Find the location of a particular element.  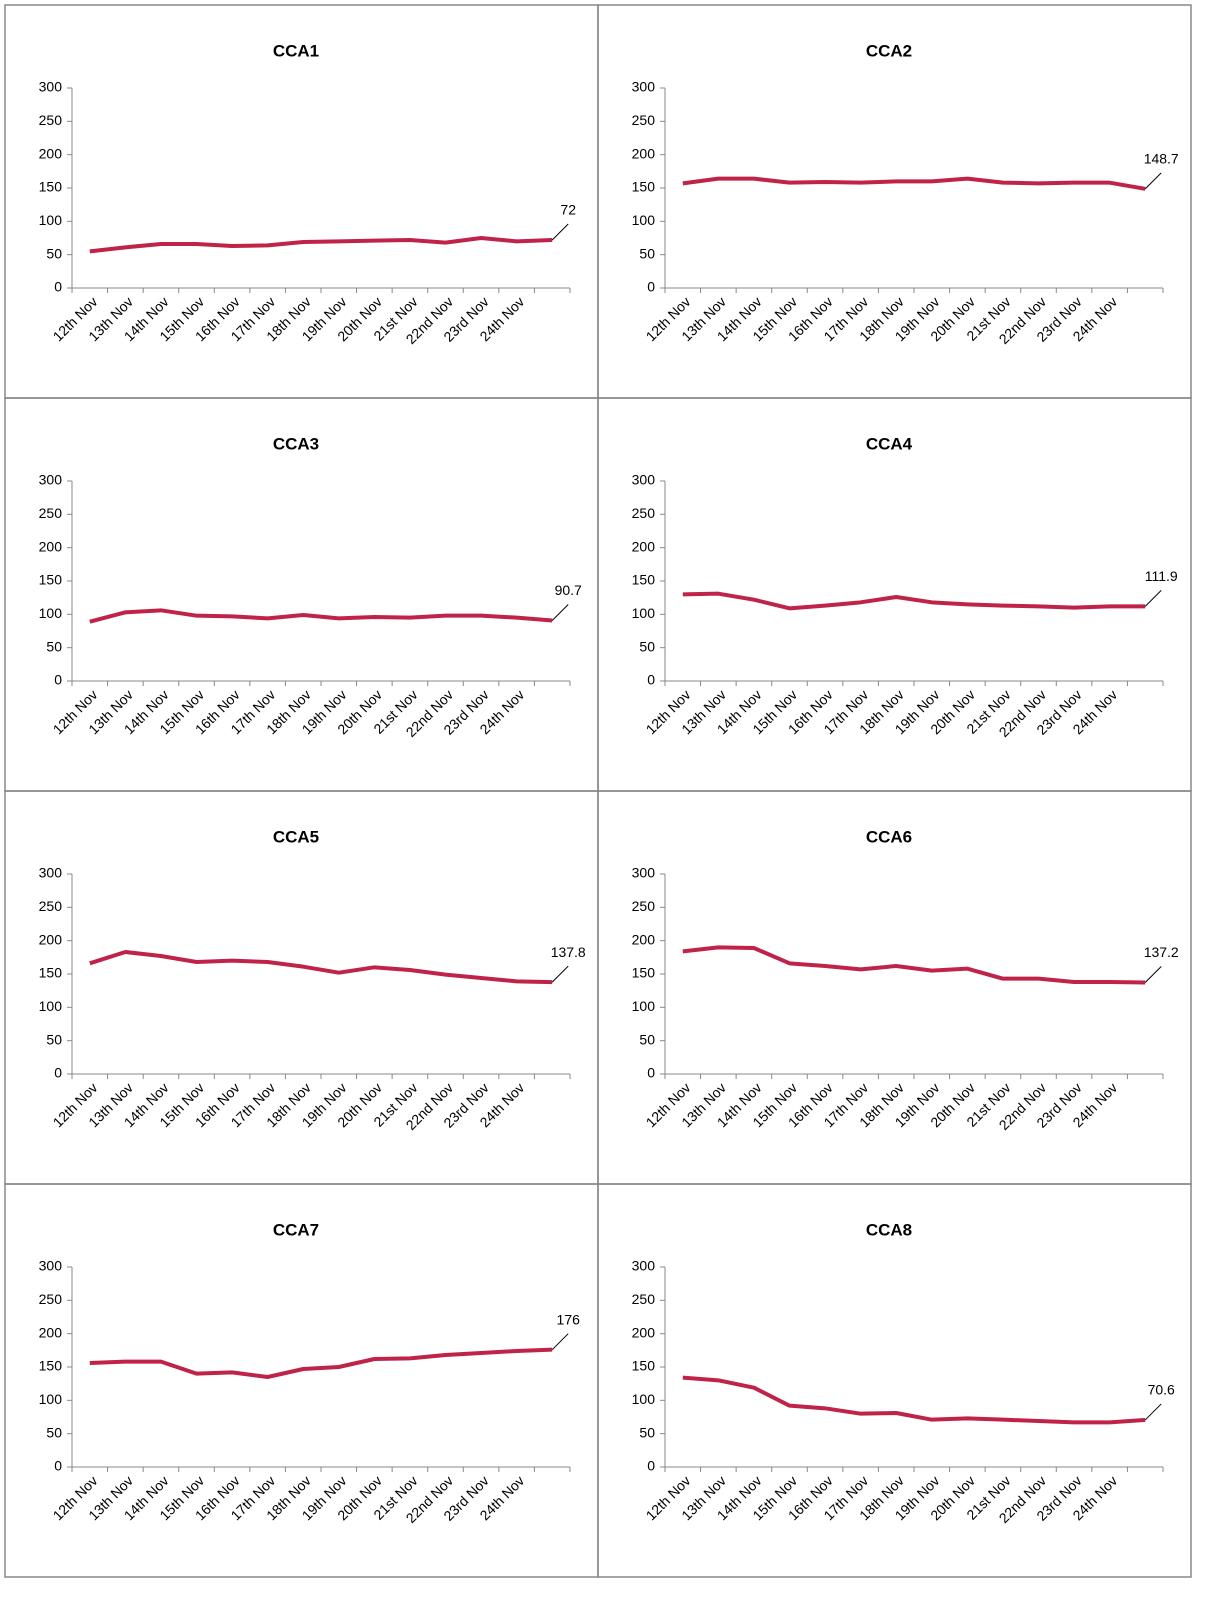

chart-title: CCA7 is located at coordinates (296, 1229).